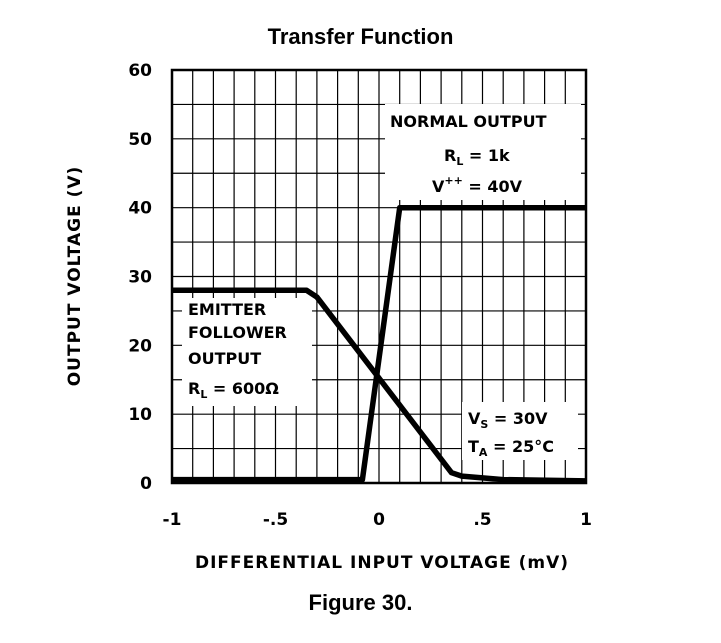 This screenshot has width=721, height=643. Describe the element at coordinates (224, 358) in the screenshot. I see `emitter-label-line3: OUTPUT` at that location.